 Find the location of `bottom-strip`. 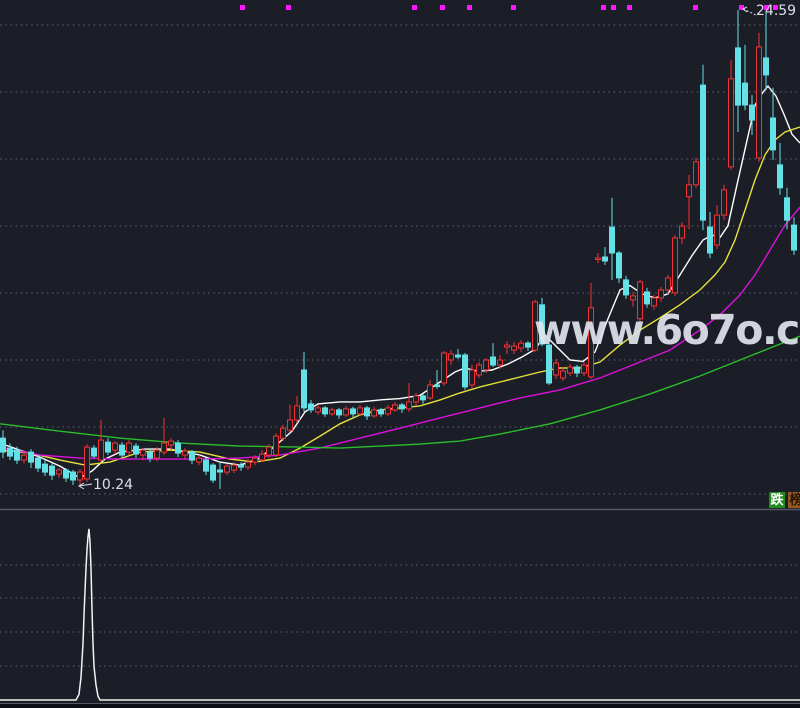

bottom-strip is located at coordinates (400, 705).